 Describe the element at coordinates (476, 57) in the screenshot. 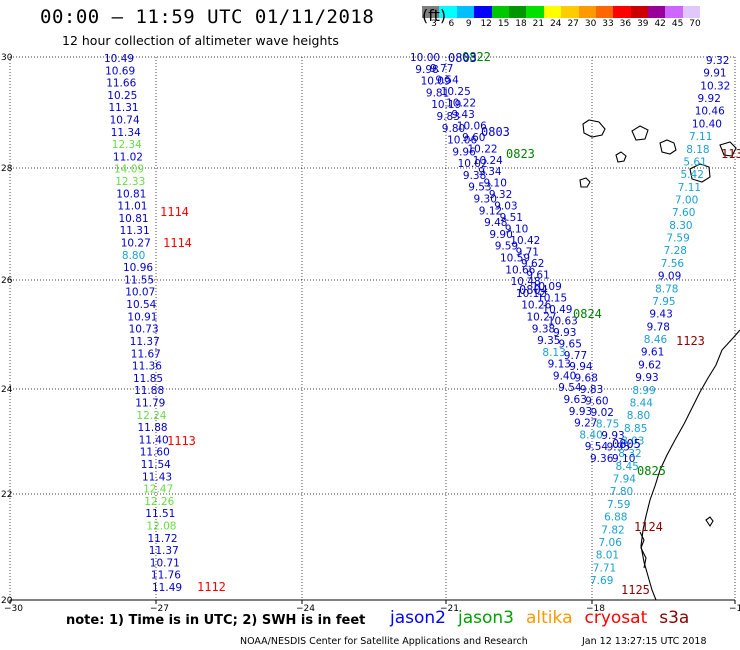

I see `pass-time-label: 0822` at that location.